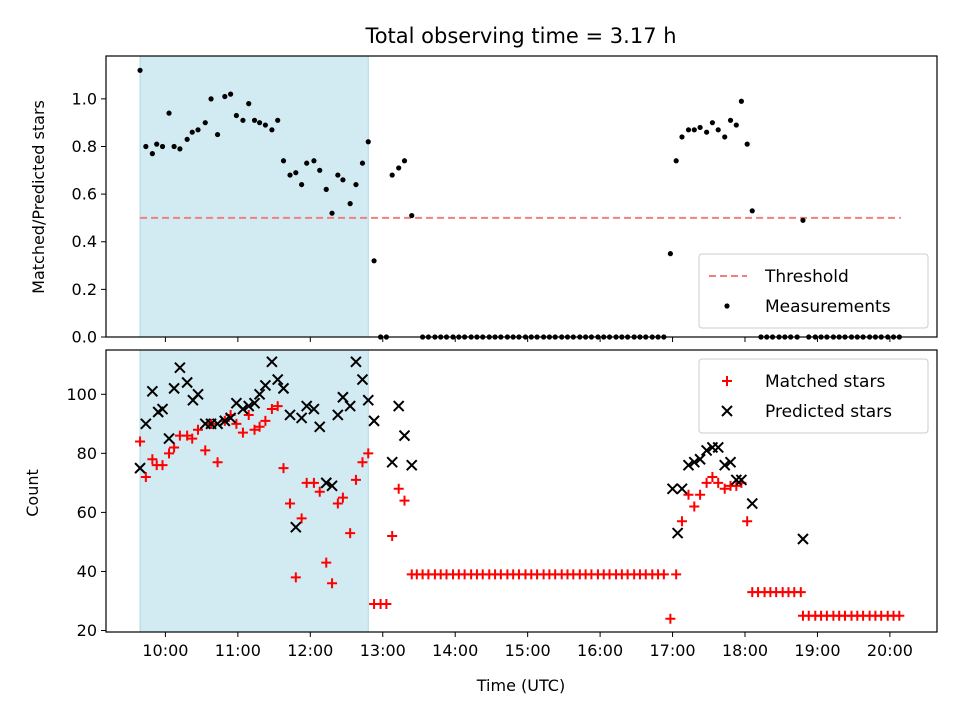 The width and height of the screenshot is (960, 720). What do you see at coordinates (600, 650) in the screenshot?
I see `x-tick-label: 16:00` at bounding box center [600, 650].